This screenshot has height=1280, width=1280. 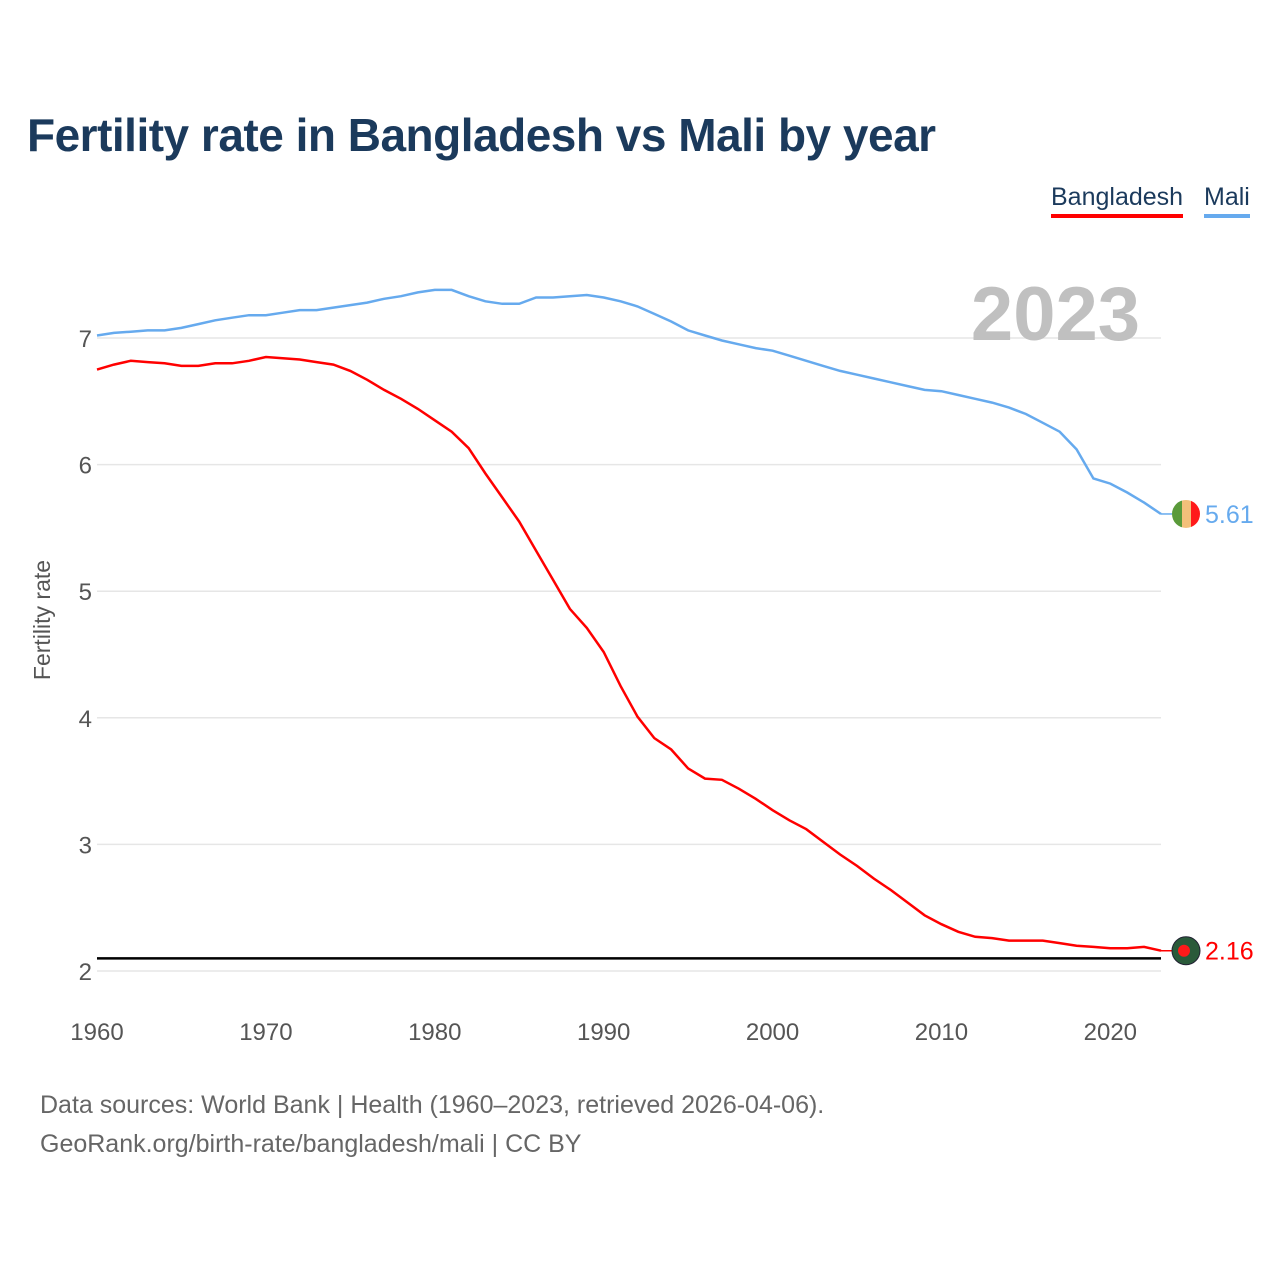 What do you see at coordinates (42, 620) in the screenshot?
I see `y-axis-label: Fertility rate` at bounding box center [42, 620].